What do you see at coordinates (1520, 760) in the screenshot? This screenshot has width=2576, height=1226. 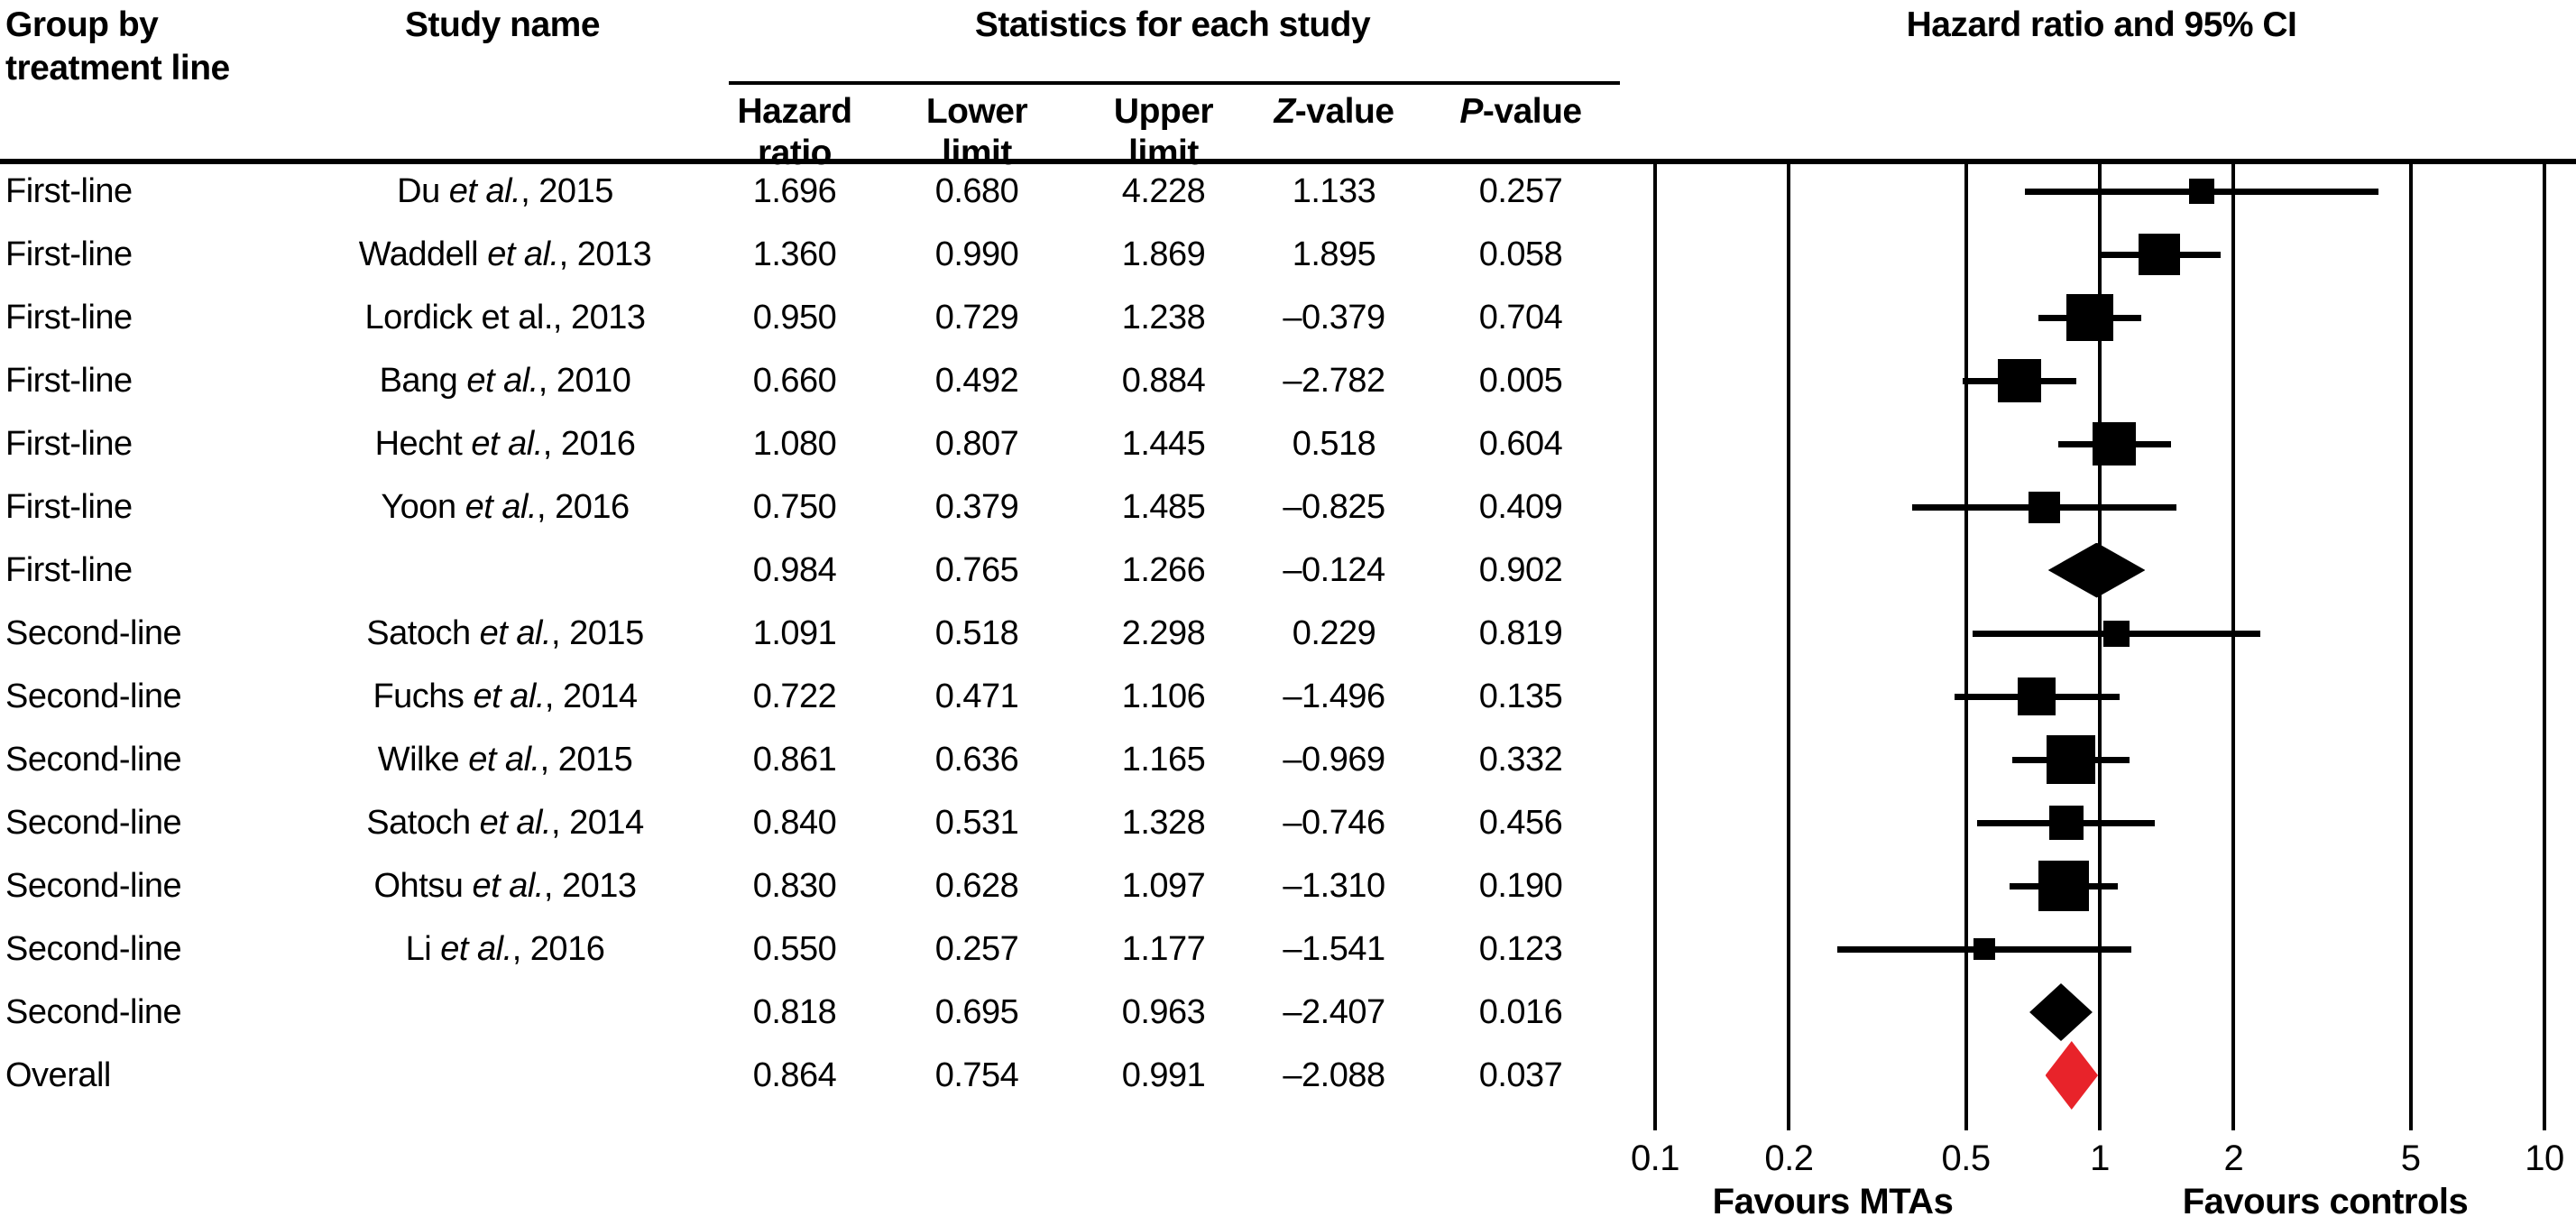 I see `stat-p-value: 0.332` at bounding box center [1520, 760].